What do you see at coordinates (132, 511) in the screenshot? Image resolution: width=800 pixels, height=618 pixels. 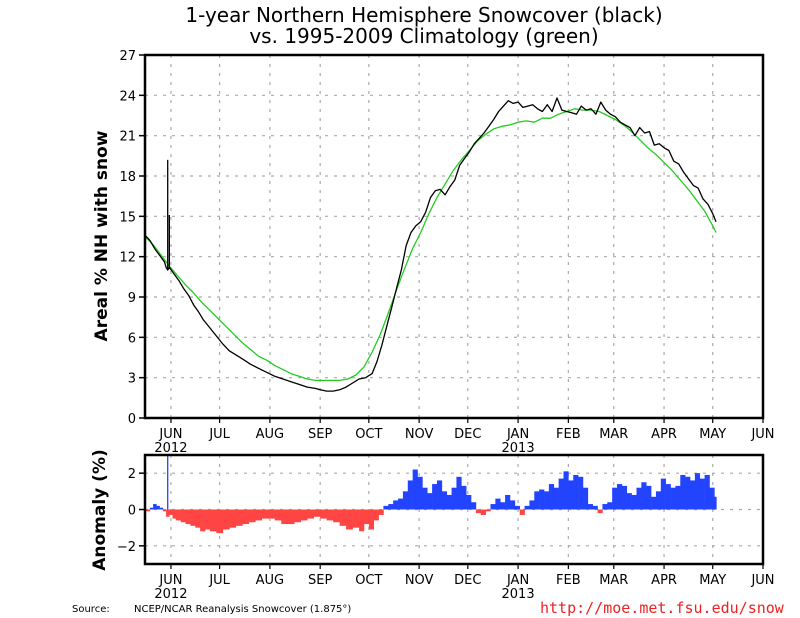 I see `anomaly-y-tick-label: 0` at bounding box center [132, 511].